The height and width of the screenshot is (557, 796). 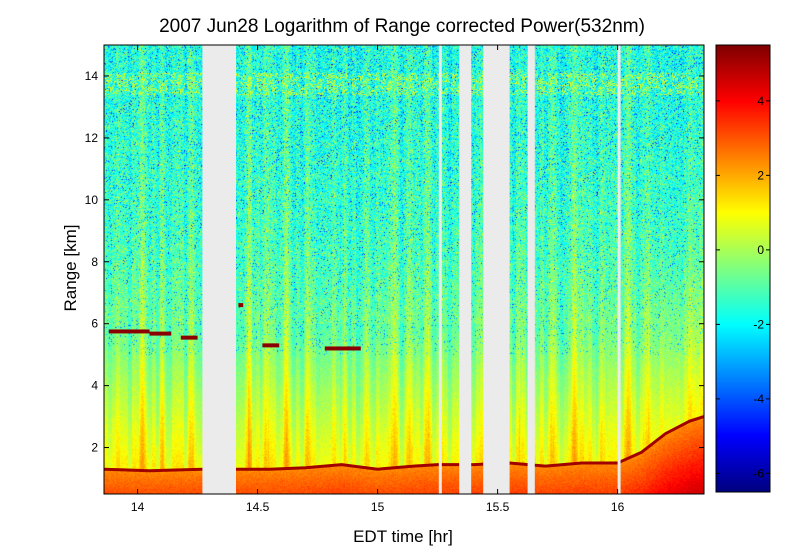 What do you see at coordinates (403, 536) in the screenshot?
I see `x-axis-label: EDT time [hr]` at bounding box center [403, 536].